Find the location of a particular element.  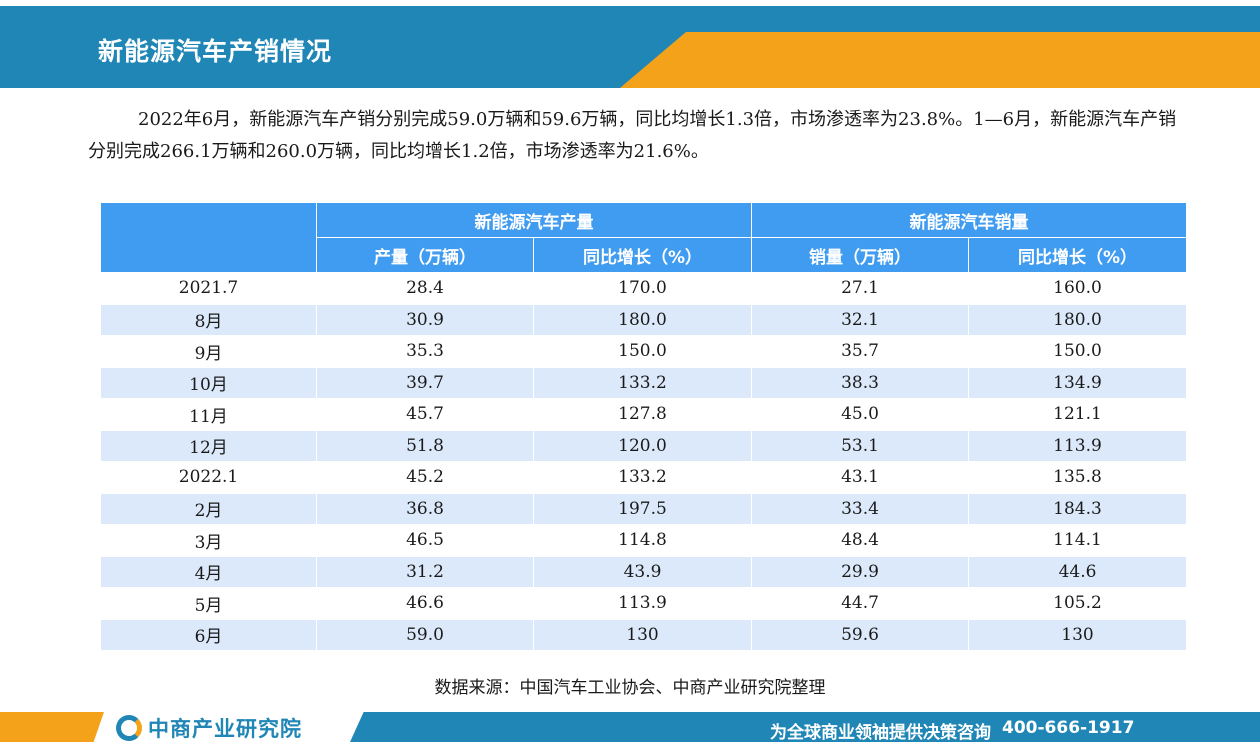

table-row: 6月 59.0 130 59.6 130 is located at coordinates (643, 634).